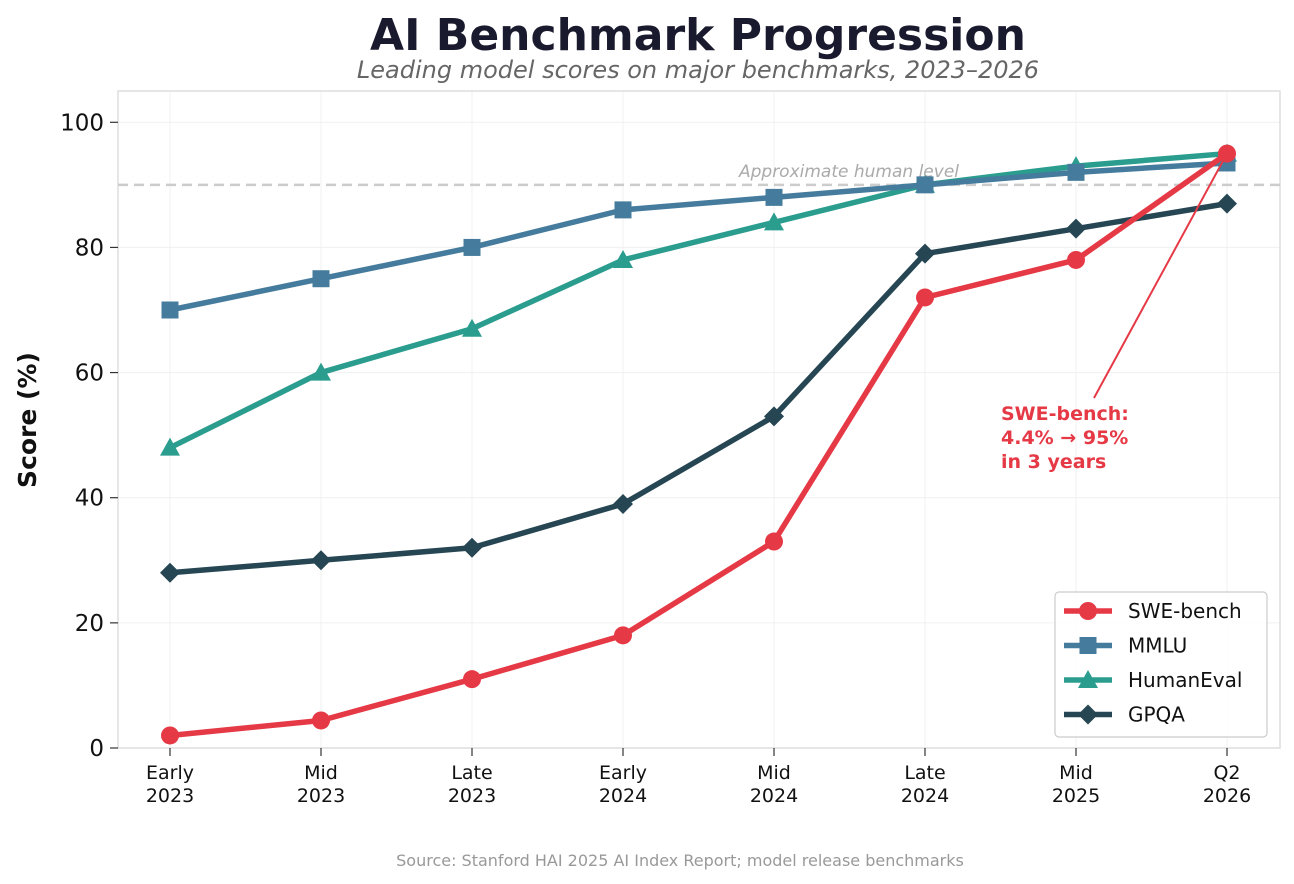 The height and width of the screenshot is (884, 1294). I want to click on y-tick-label: 40, so click(89, 499).